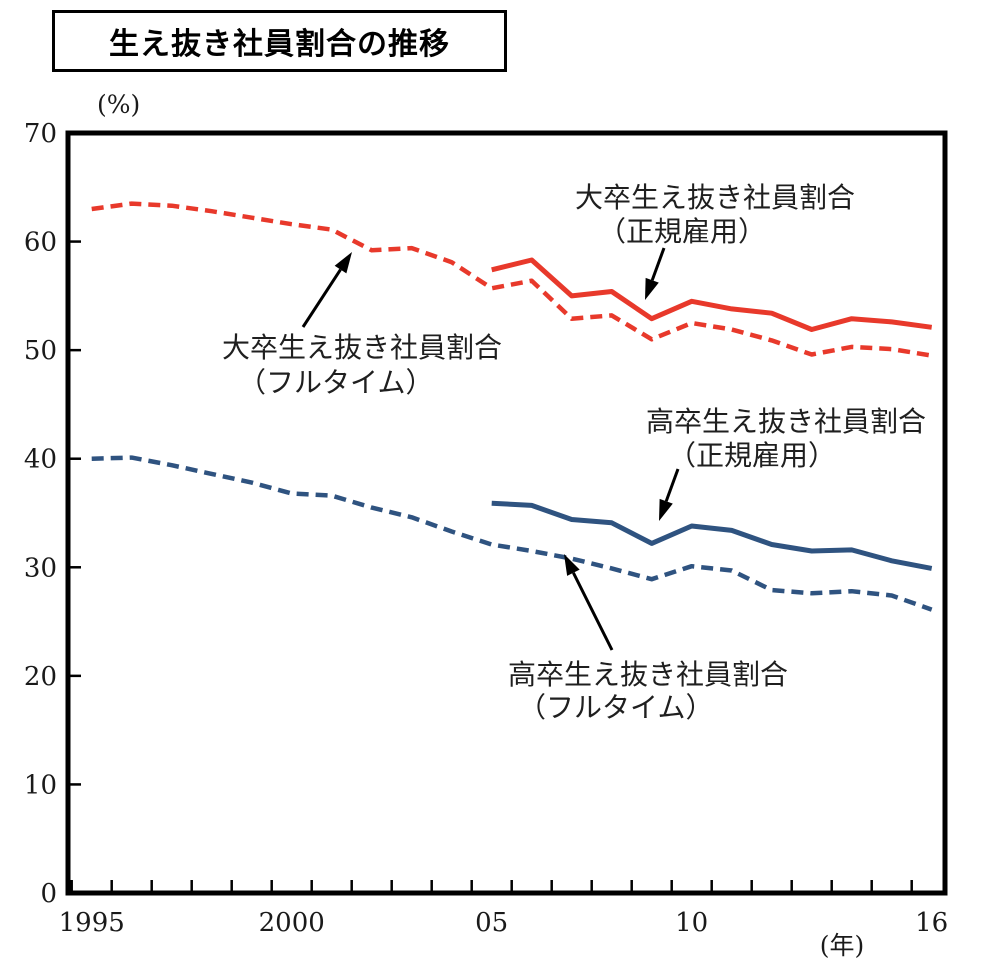 This screenshot has height=976, width=1000. I want to click on annotation-text-kosotsu-seiki: 高卒生え抜き社員割合, so click(786, 422).